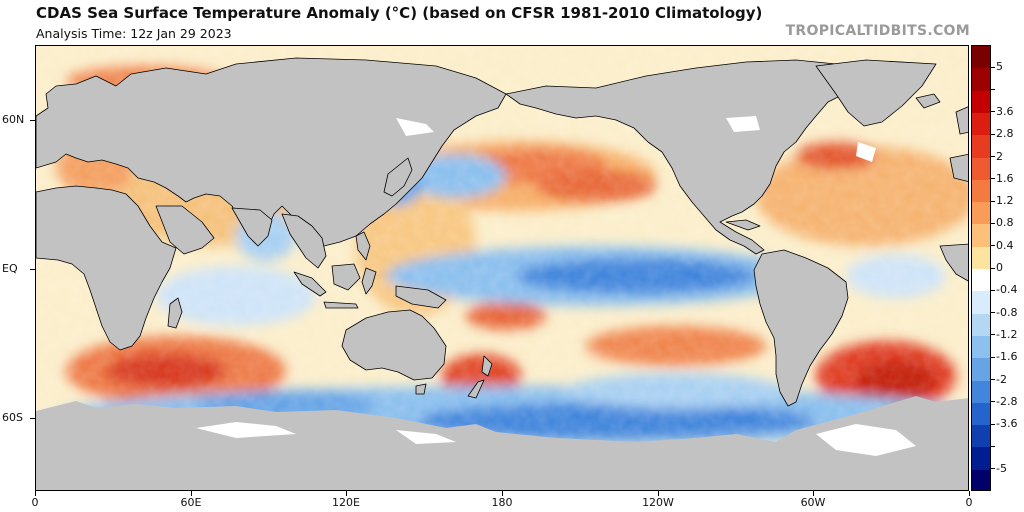  What do you see at coordinates (106, 268) in the screenshot?
I see `africa-land` at bounding box center [106, 268].